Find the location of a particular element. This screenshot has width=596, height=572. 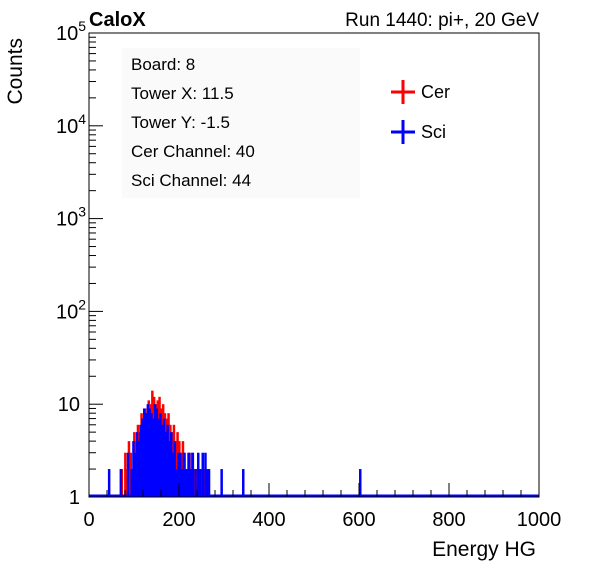

info-box-background is located at coordinates (241, 123).